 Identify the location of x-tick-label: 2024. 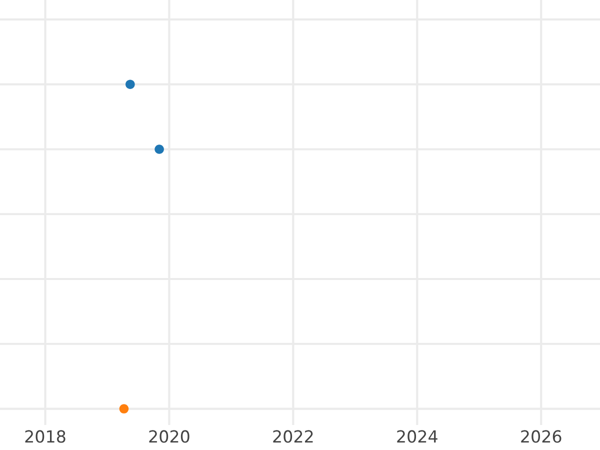
(417, 436).